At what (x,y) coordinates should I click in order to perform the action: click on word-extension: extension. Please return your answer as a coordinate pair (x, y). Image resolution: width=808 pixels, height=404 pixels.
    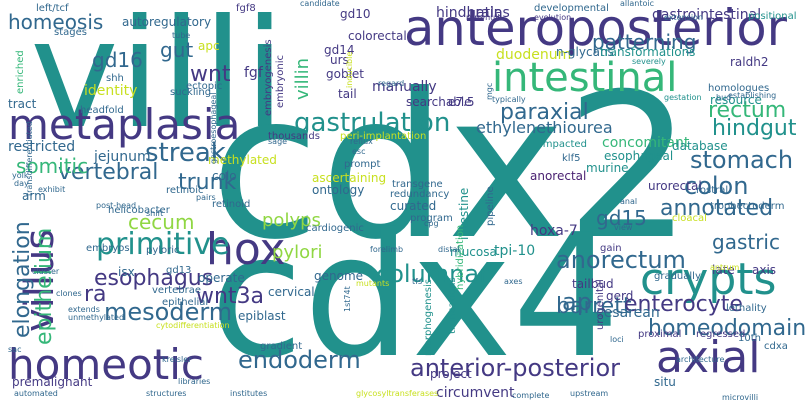
    Looking at the image, I should click on (683, 17).